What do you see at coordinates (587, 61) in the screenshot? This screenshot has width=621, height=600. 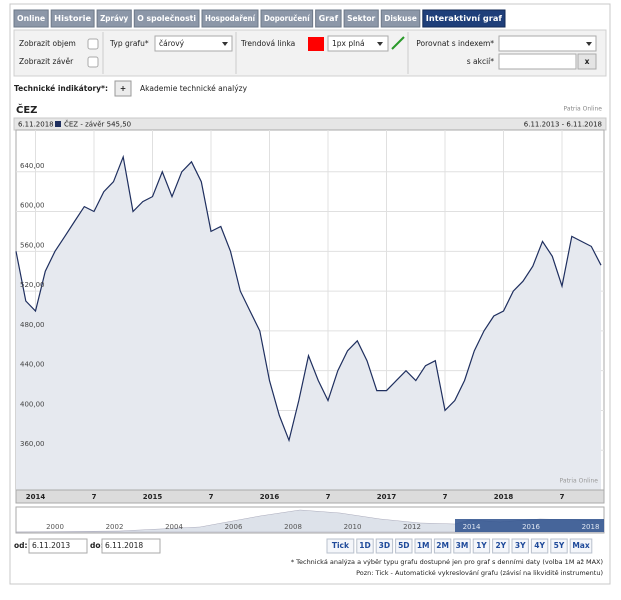 I see `clear-button` at bounding box center [587, 61].